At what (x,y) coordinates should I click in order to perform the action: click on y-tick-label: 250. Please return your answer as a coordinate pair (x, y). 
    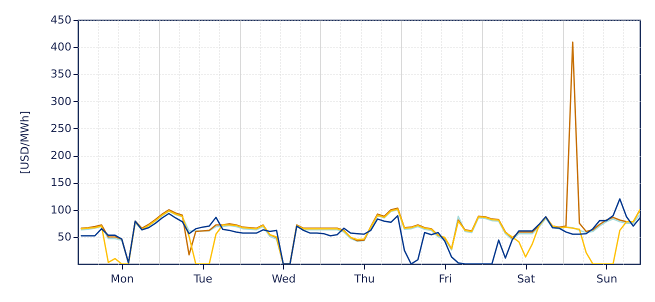
    Looking at the image, I should click on (61, 128).